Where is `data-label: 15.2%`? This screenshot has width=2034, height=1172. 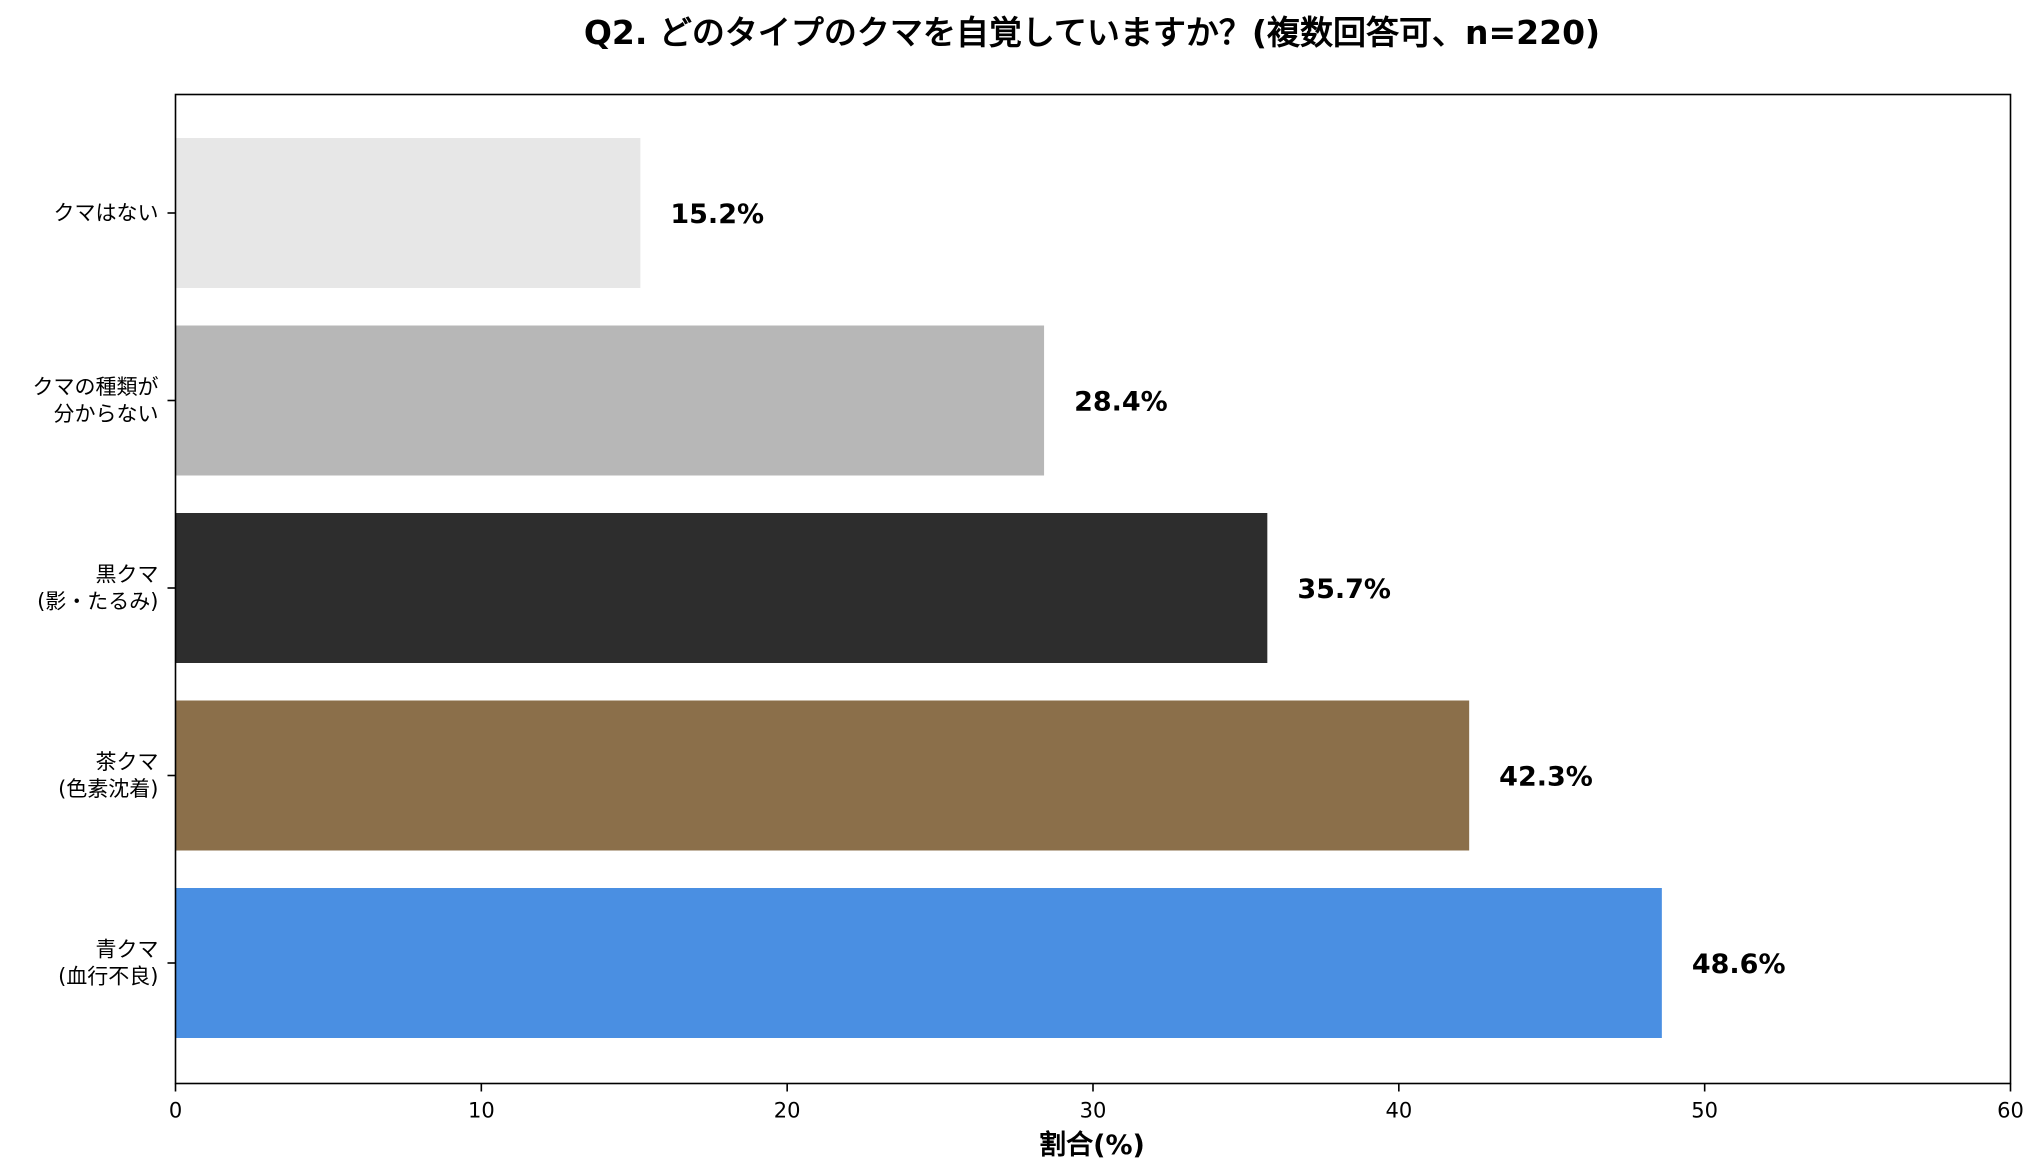 data-label: 15.2% is located at coordinates (717, 214).